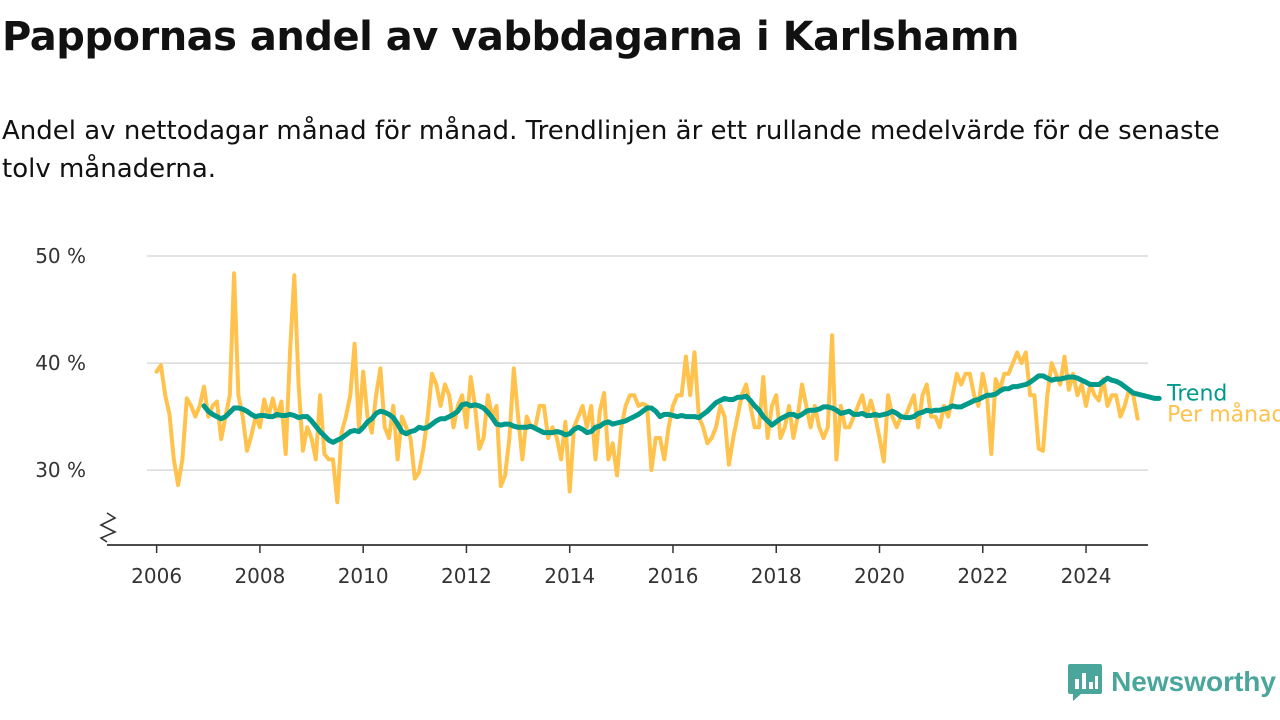  Describe the element at coordinates (982, 576) in the screenshot. I see `x-tick-label: 2022` at that location.